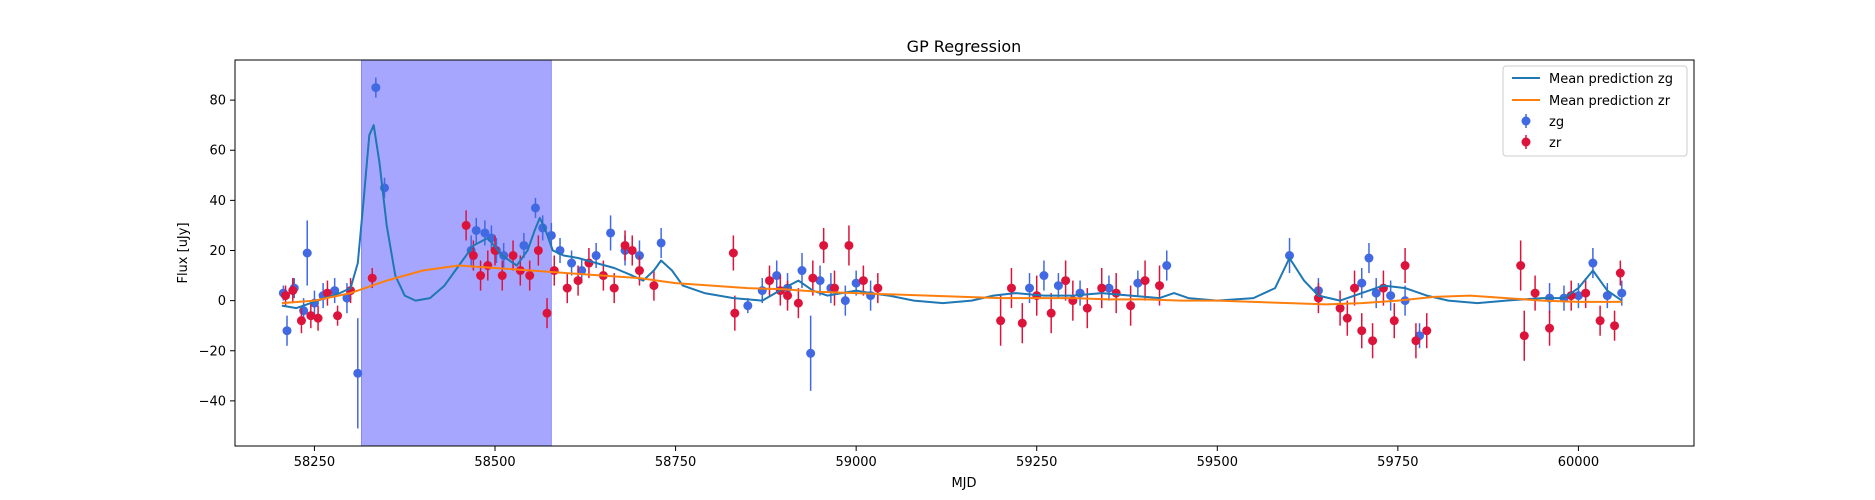 This screenshot has height=500, width=1875. I want to click on mean-prediction-zr-line, so click(951, 285).